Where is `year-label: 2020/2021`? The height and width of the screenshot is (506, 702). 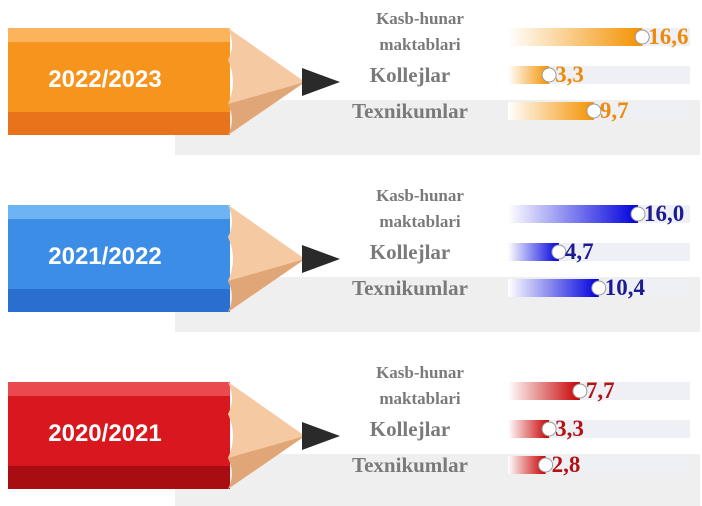
year-label: 2020/2021 is located at coordinates (105, 433).